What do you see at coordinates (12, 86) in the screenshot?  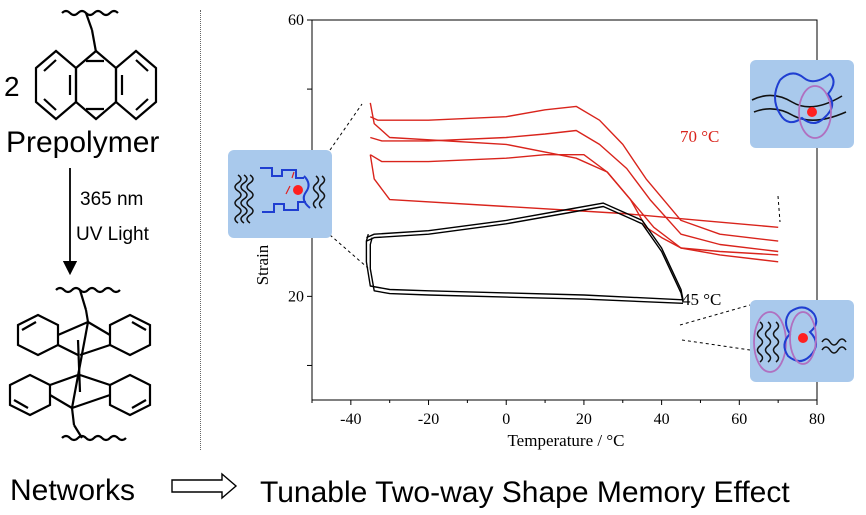 I see `multiplier-label: 2` at bounding box center [12, 86].